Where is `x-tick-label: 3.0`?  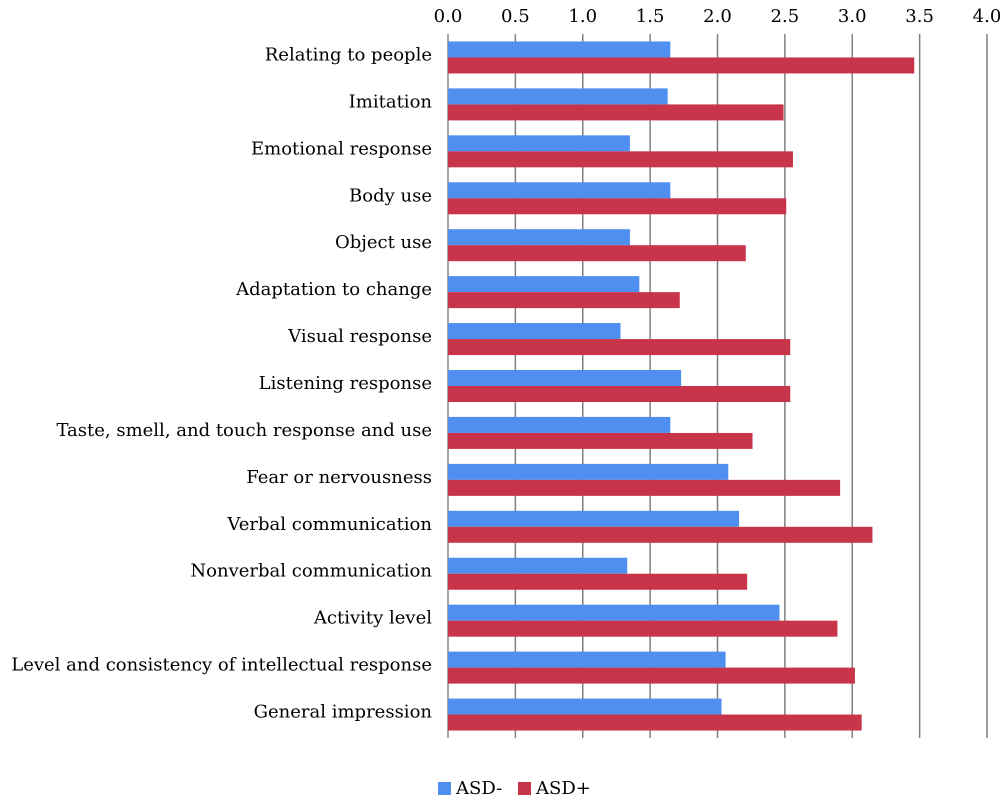
x-tick-label: 3.0 is located at coordinates (852, 16).